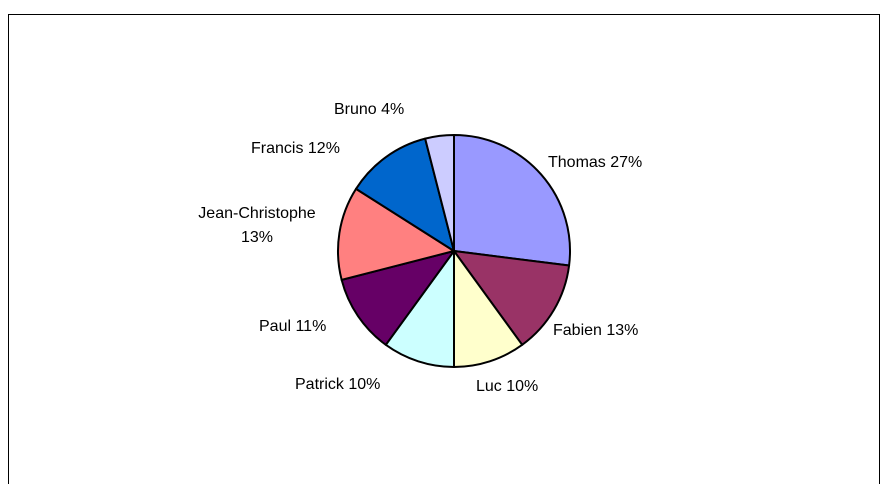  What do you see at coordinates (257, 225) in the screenshot?
I see `slice-label-jean-christophe: Jean-Christophe 13%` at bounding box center [257, 225].